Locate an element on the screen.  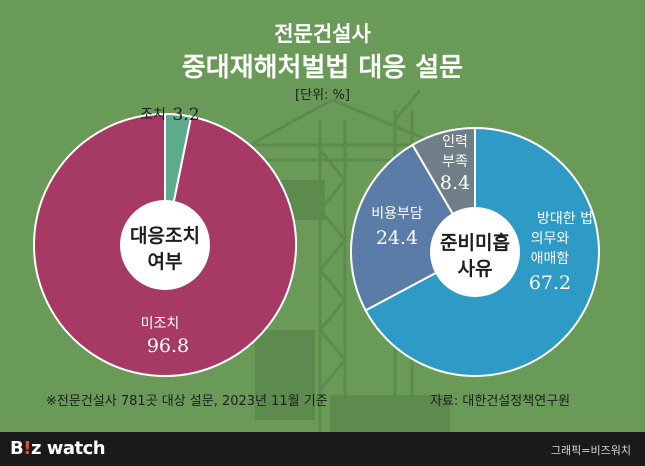
unit-label: [단위: %] is located at coordinates (322, 95).